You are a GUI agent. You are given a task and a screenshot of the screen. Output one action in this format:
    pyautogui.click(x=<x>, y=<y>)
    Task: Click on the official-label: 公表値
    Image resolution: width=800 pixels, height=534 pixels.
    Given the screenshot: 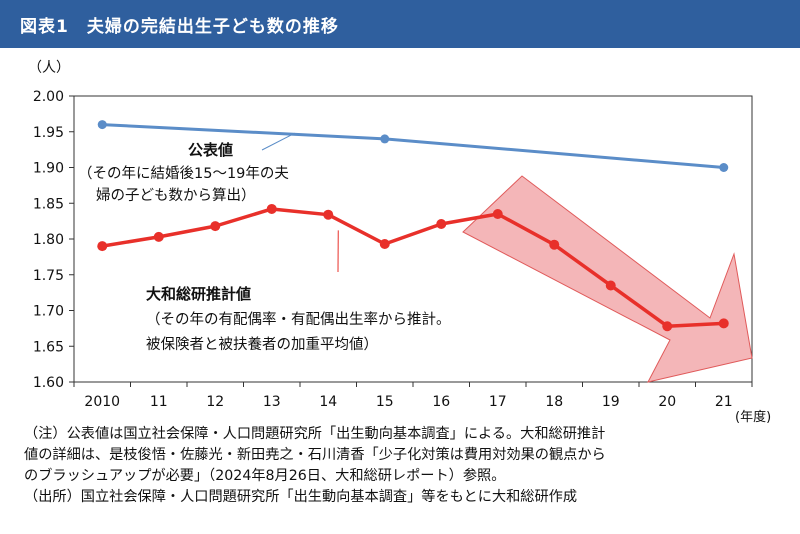 What is the action you would take?
    pyautogui.click(x=210, y=150)
    